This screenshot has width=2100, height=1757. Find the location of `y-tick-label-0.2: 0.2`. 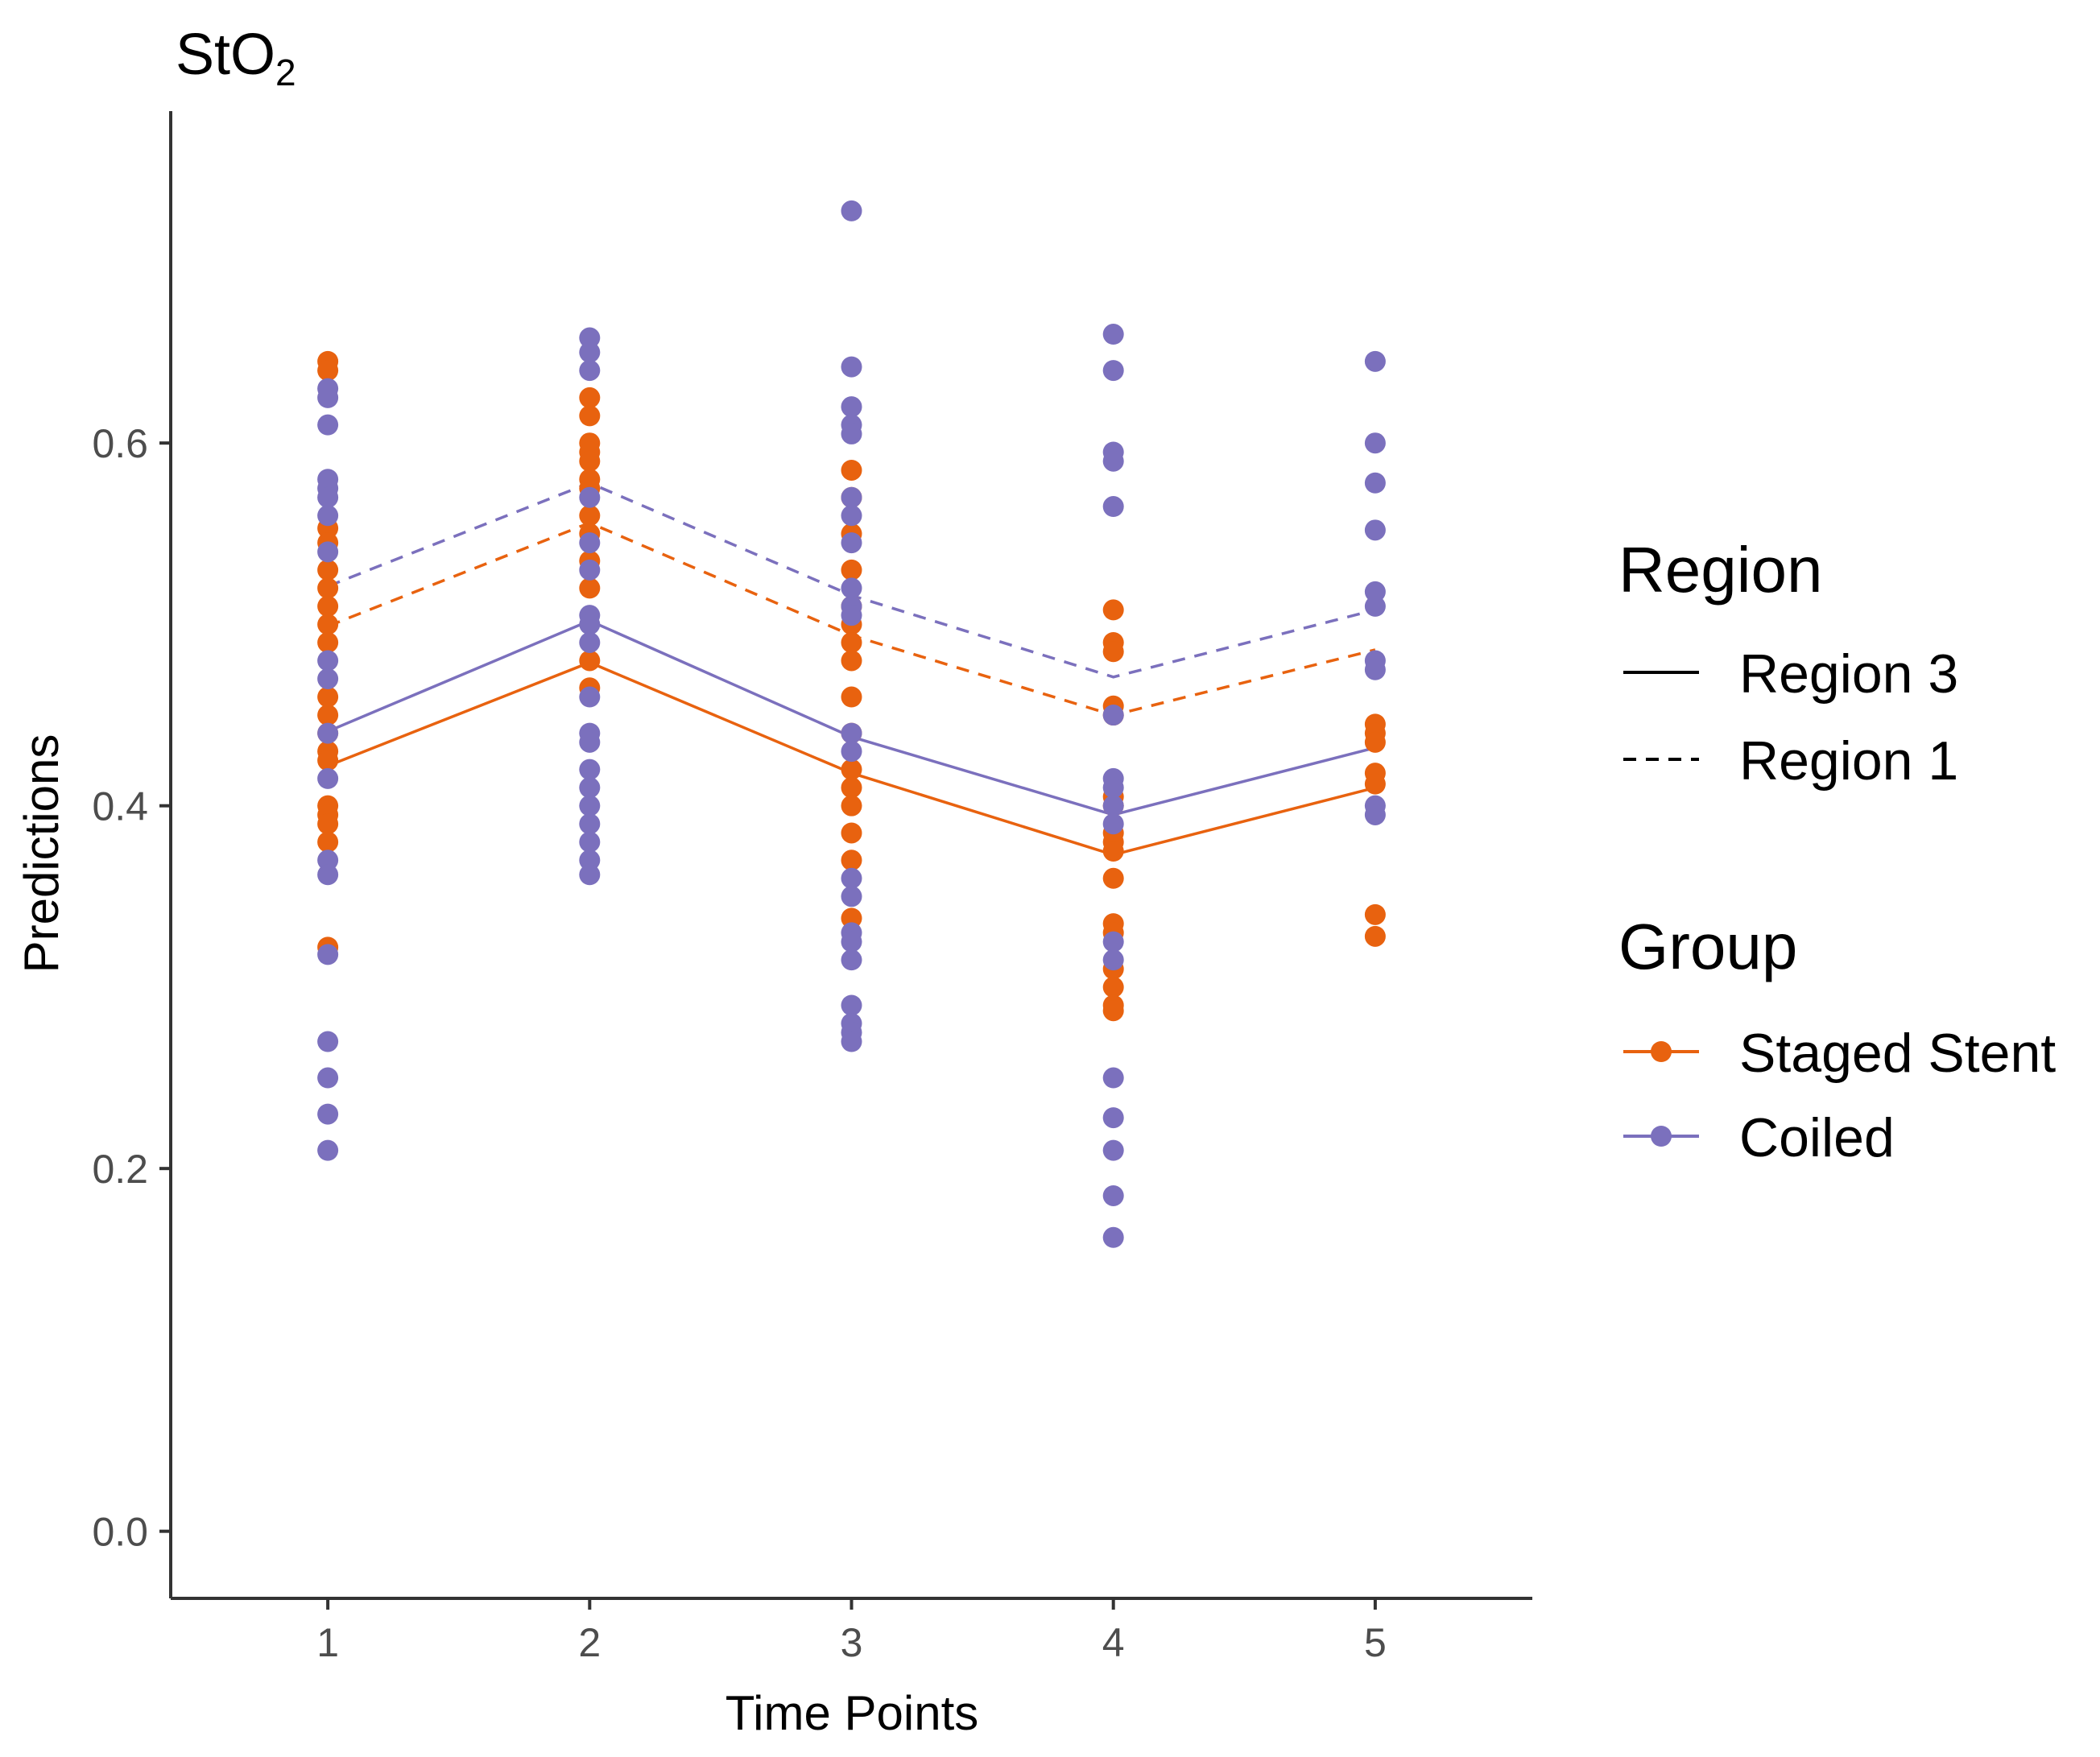

y-tick-label-0.2: 0.2 is located at coordinates (120, 1169).